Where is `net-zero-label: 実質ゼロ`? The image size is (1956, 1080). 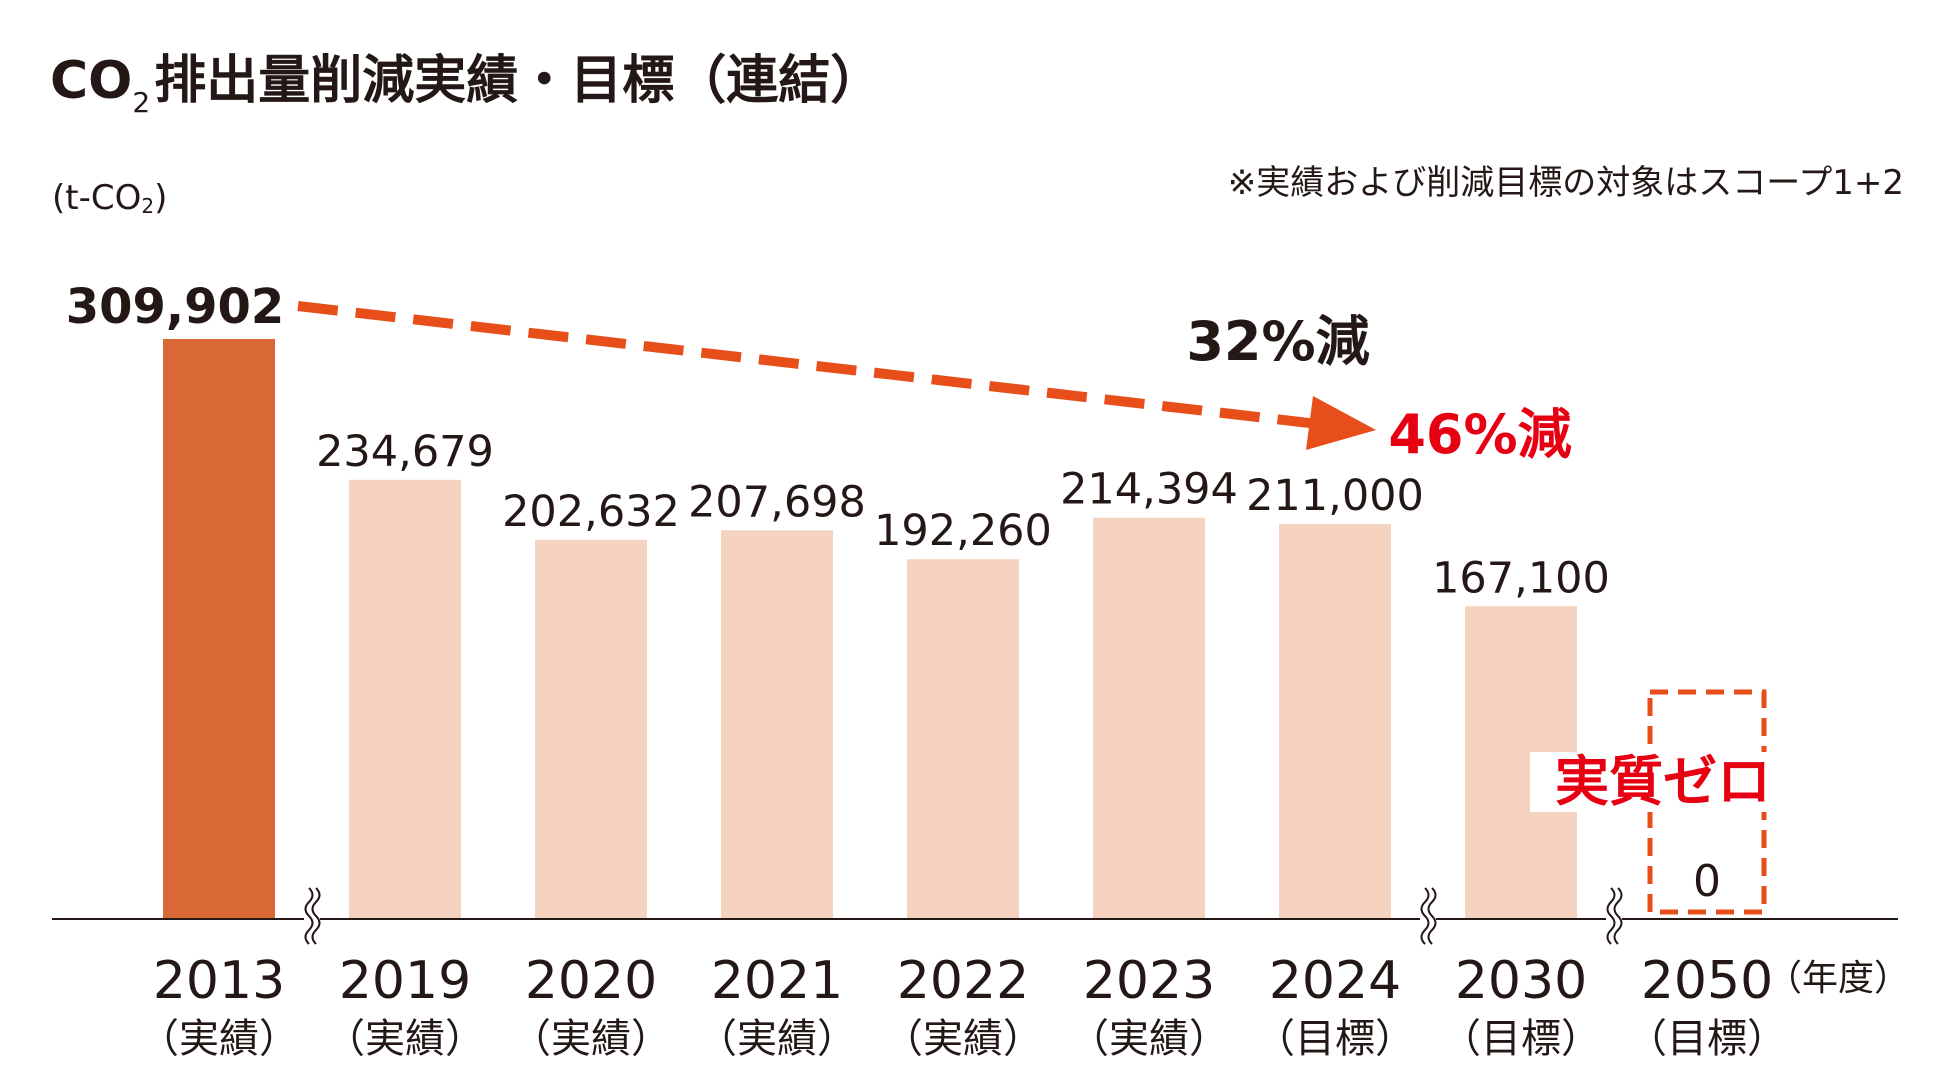 net-zero-label: 実質ゼロ is located at coordinates (1663, 781).